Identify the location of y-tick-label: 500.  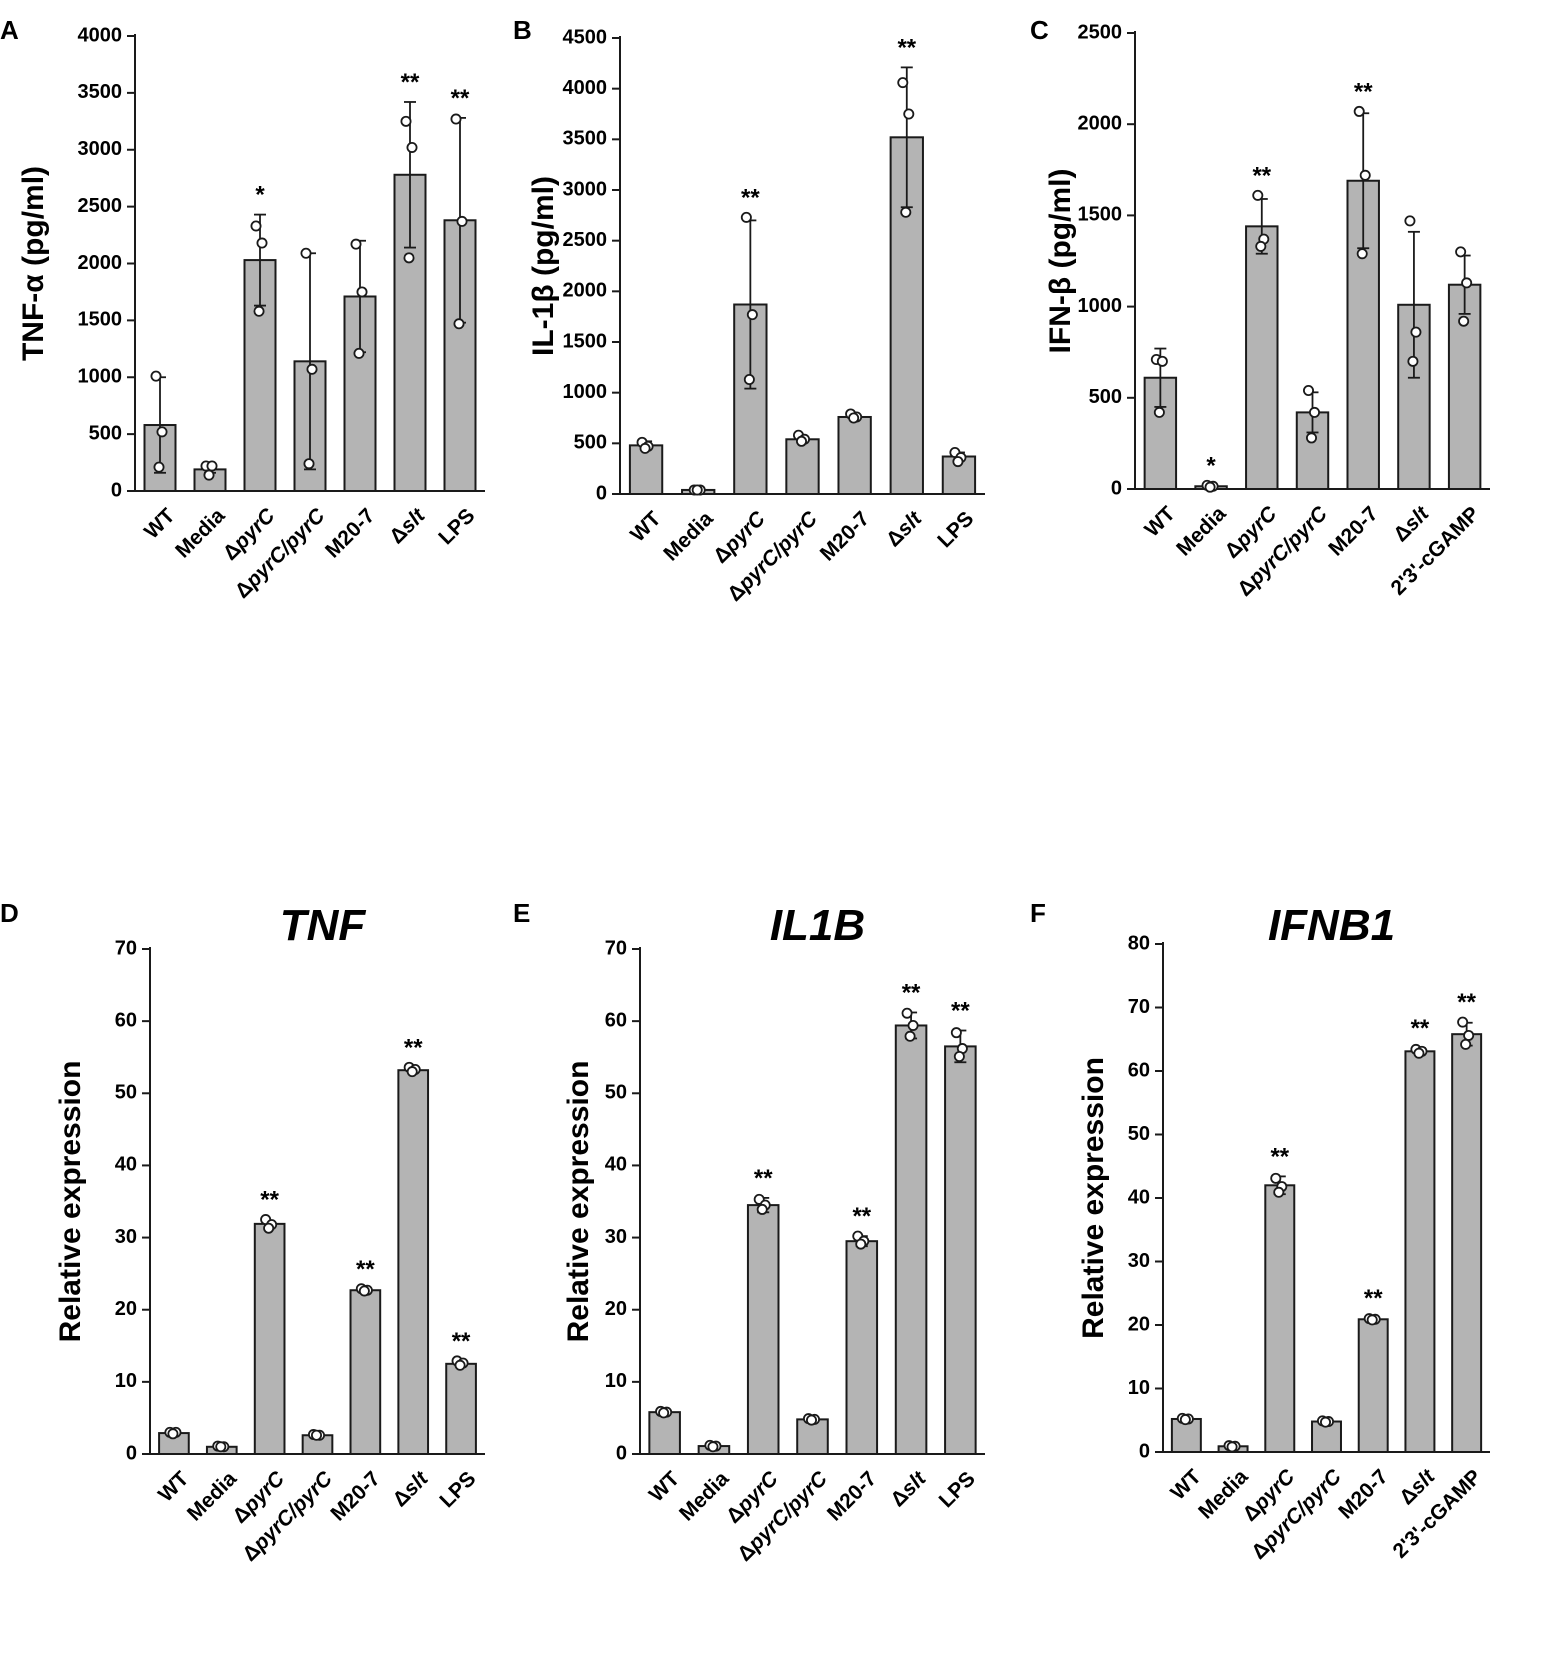
(1105, 397).